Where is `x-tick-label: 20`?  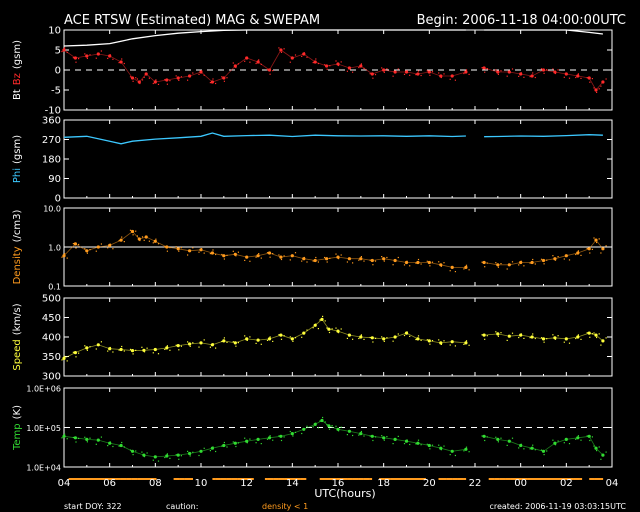 x-tick-label: 20 is located at coordinates (429, 483).